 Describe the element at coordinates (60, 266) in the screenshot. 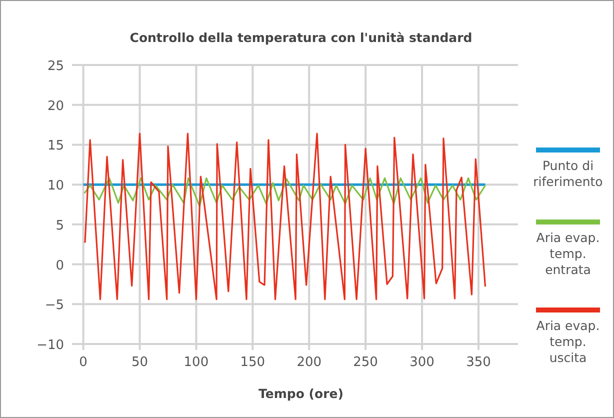

I see `y-tick-label: 0` at that location.